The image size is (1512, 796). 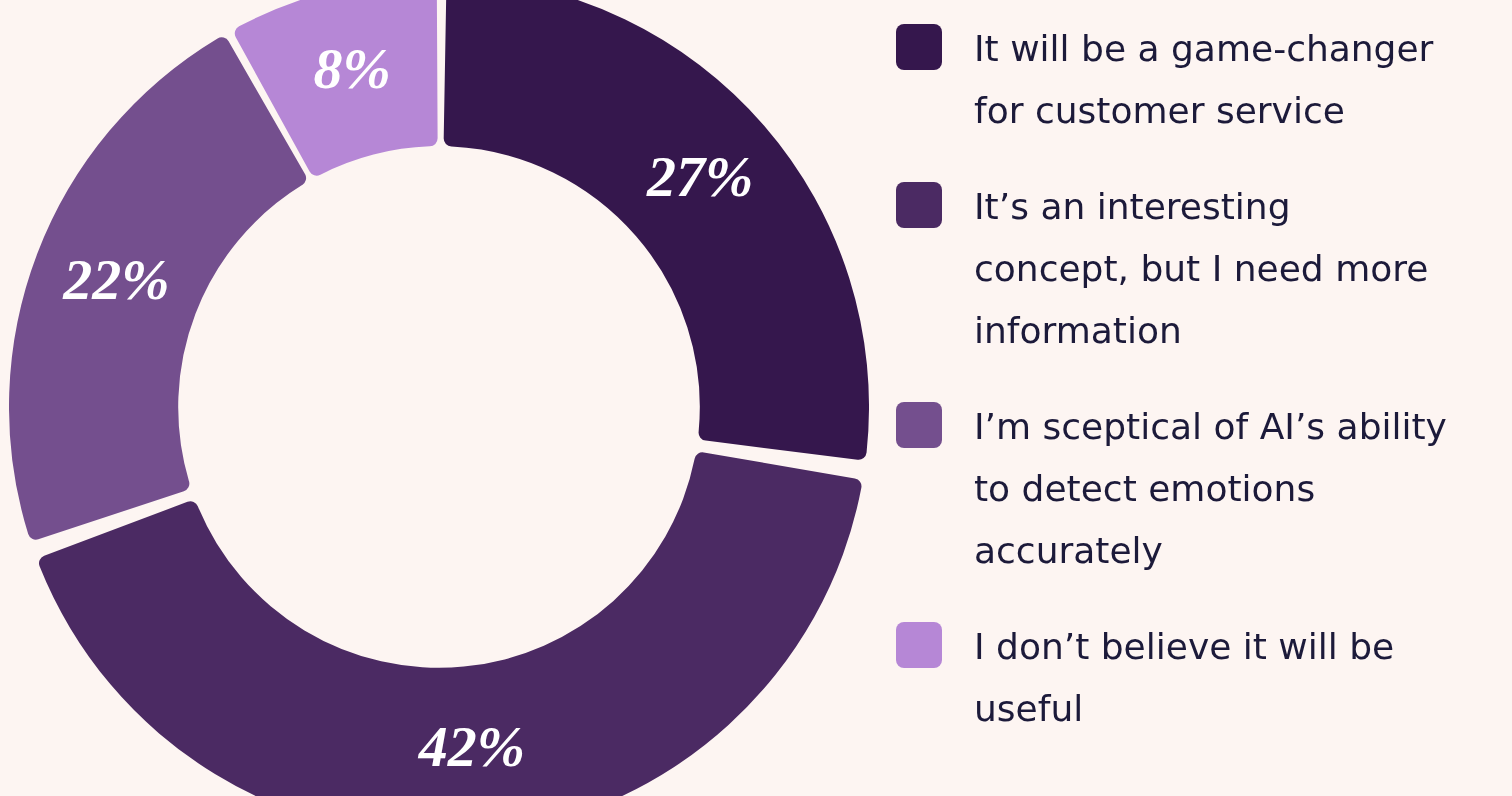 I want to click on data-label: 42%, so click(x=471, y=746).